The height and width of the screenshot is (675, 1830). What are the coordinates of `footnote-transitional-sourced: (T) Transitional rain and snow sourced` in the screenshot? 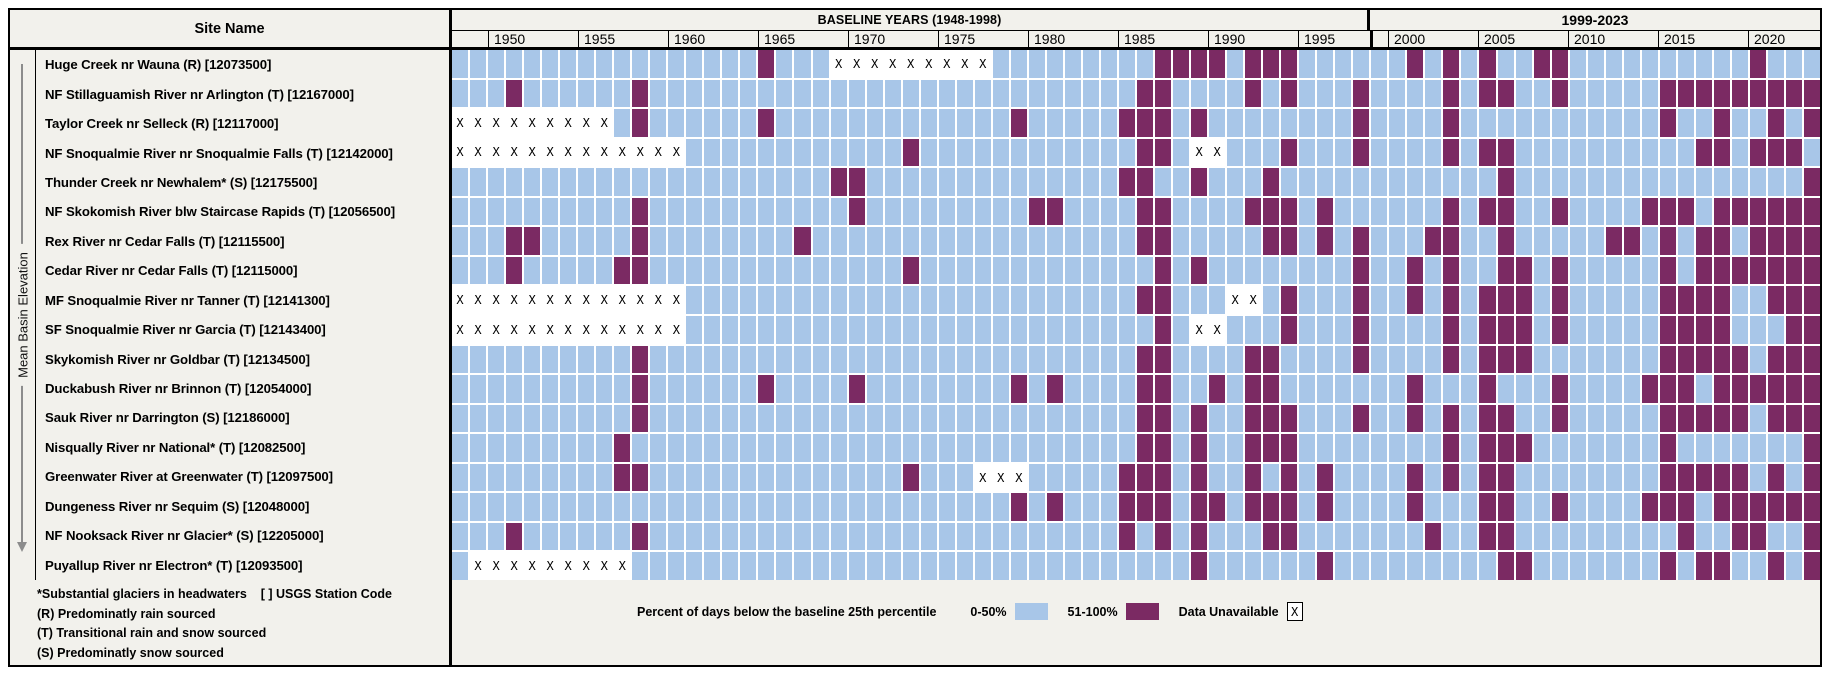 It's located at (152, 633).